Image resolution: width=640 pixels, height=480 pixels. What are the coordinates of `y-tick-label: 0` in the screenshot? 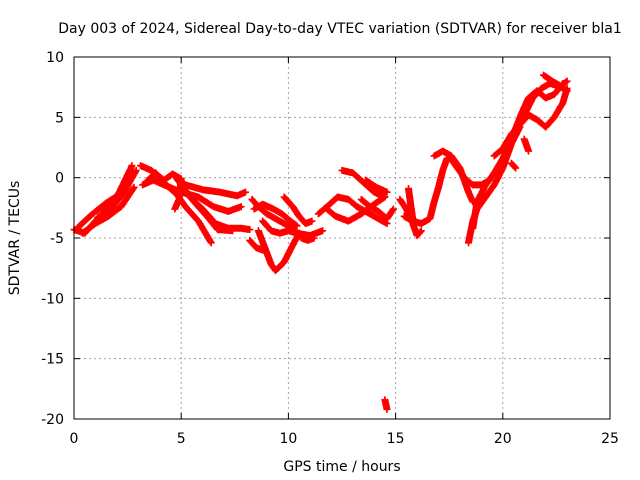 It's located at (59, 179).